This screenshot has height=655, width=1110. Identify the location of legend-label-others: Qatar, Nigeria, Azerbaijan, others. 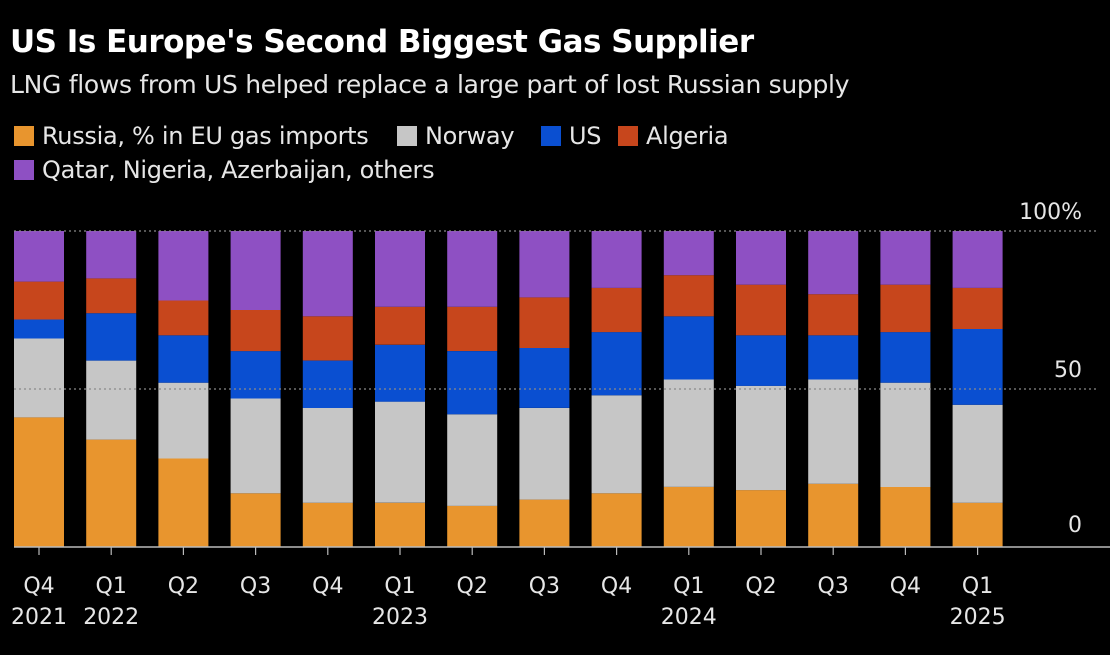
(238, 170).